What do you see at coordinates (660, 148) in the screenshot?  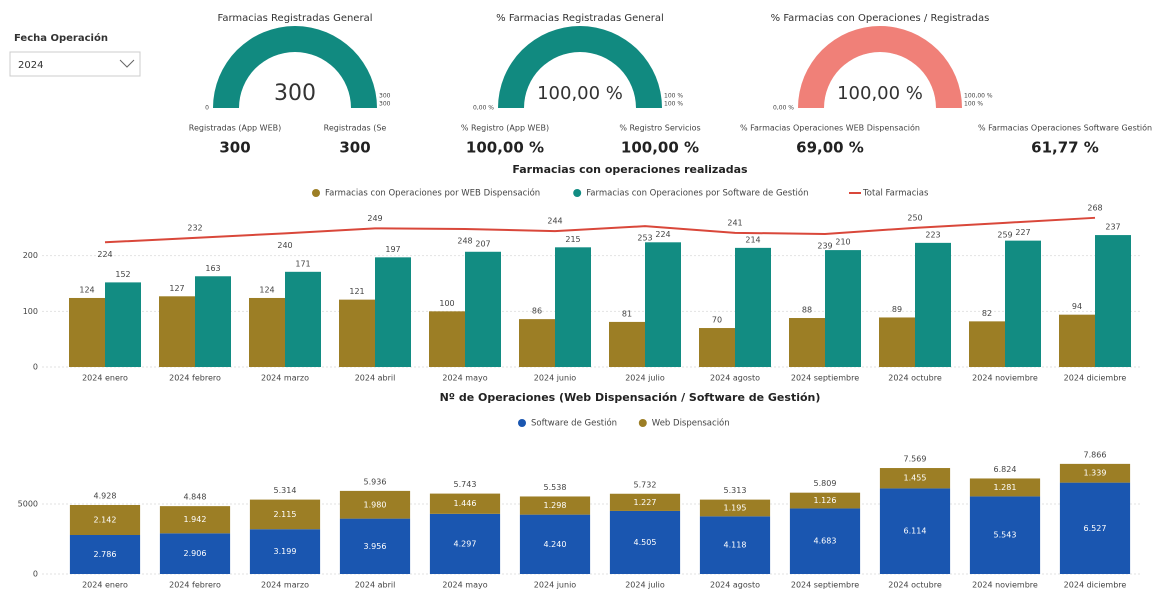 I see `card-value: 100,00 %` at bounding box center [660, 148].